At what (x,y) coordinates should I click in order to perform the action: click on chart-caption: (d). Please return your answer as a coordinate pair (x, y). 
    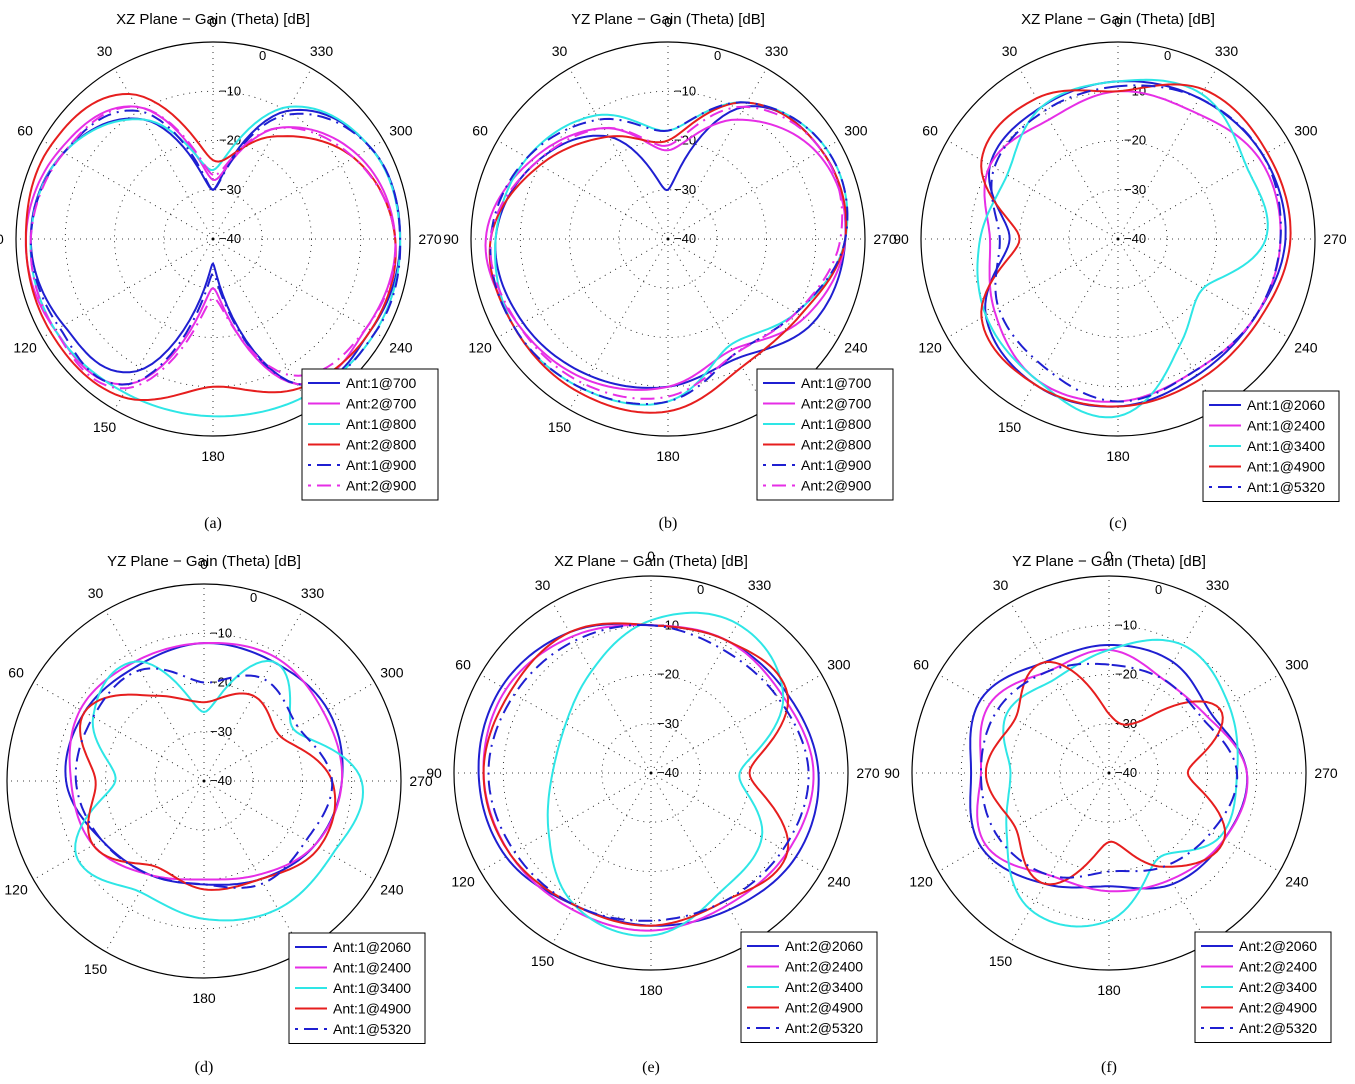
    Looking at the image, I should click on (204, 1067).